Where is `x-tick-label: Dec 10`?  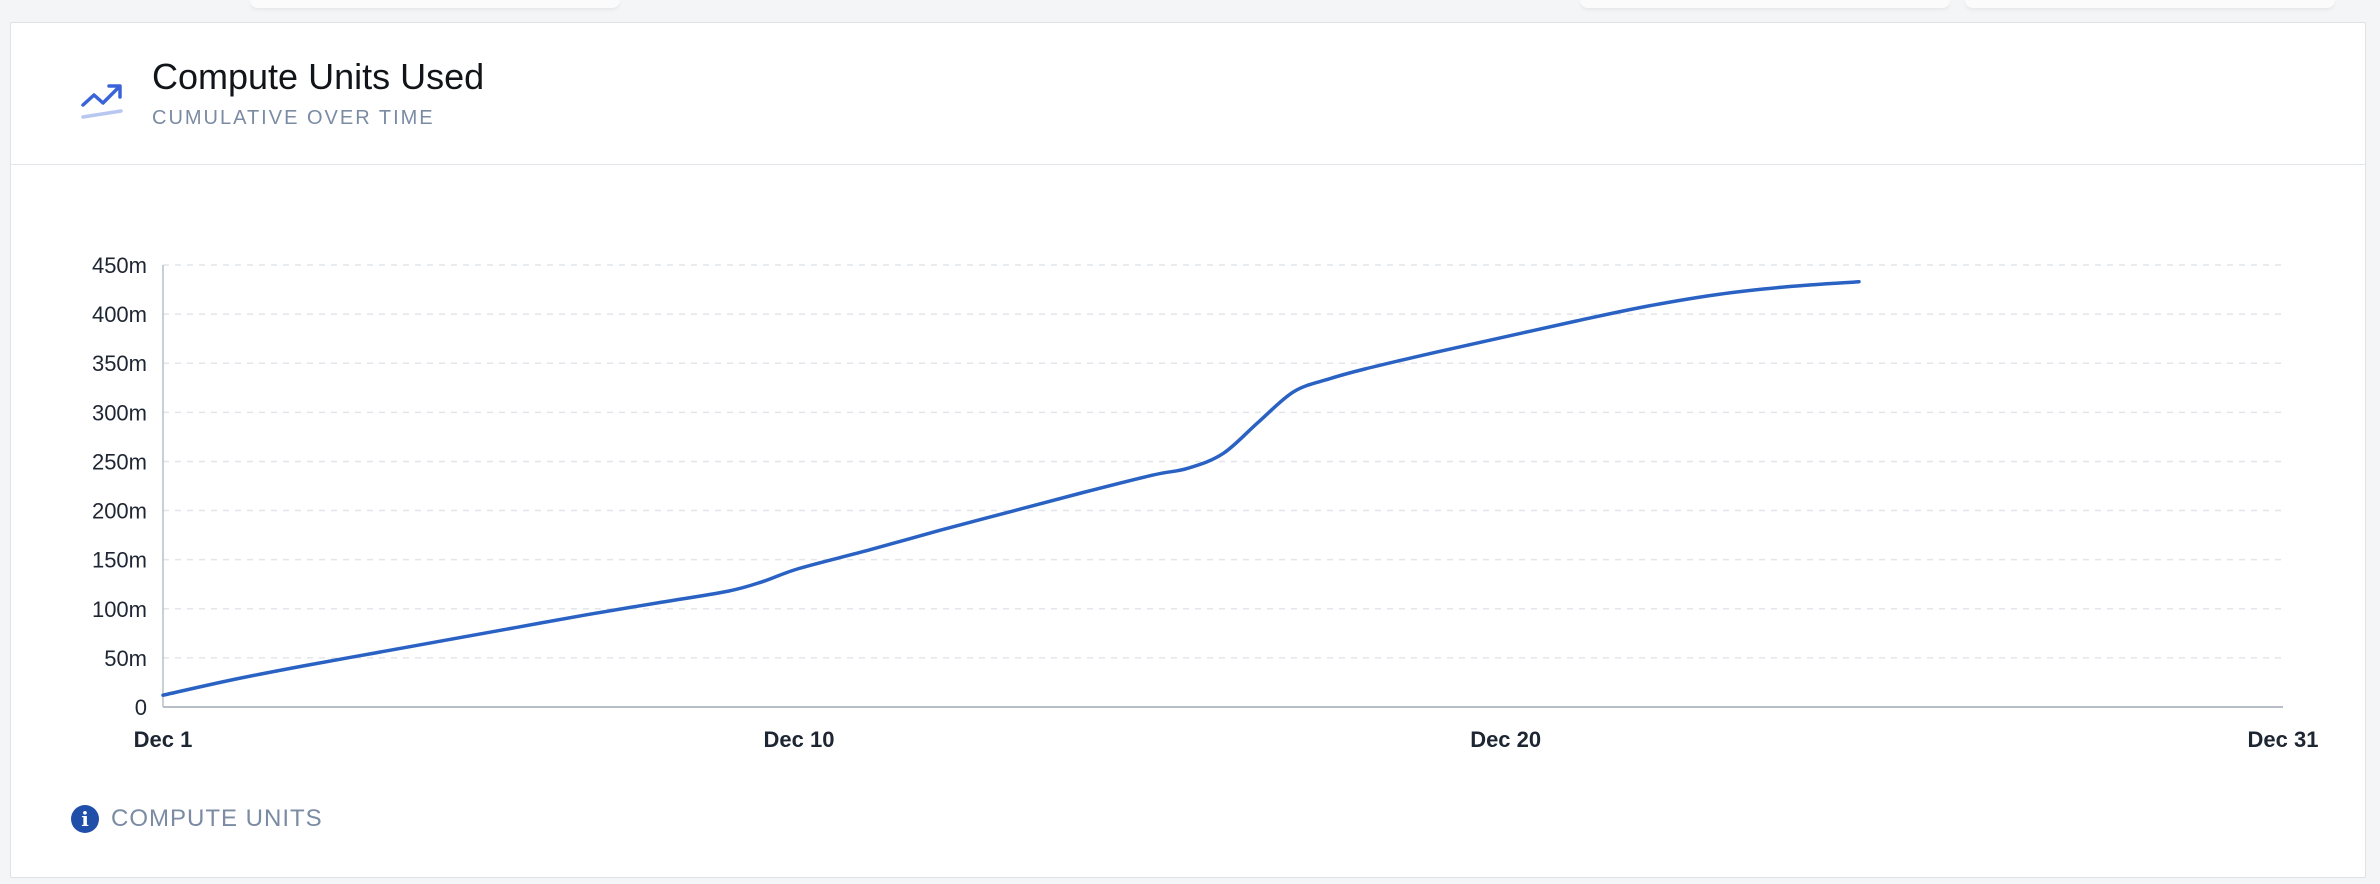 x-tick-label: Dec 10 is located at coordinates (799, 739).